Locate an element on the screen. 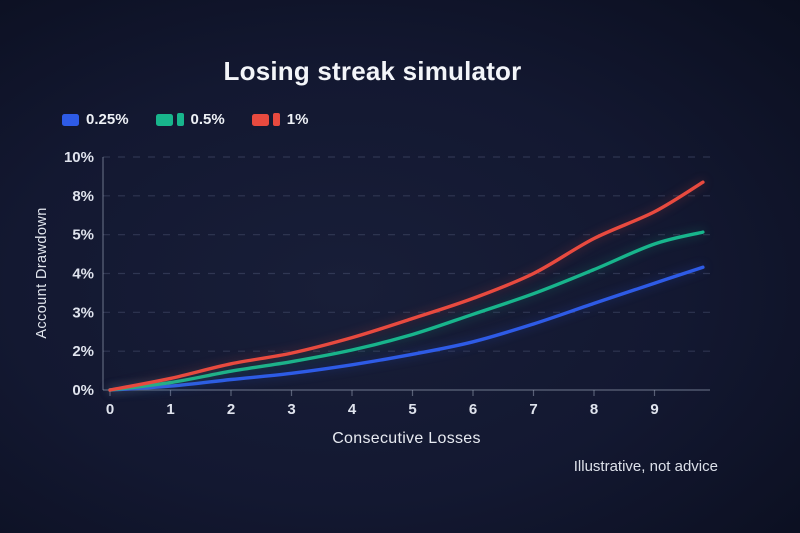 The height and width of the screenshot is (533, 800). y-tick-label: 5% is located at coordinates (83, 235).